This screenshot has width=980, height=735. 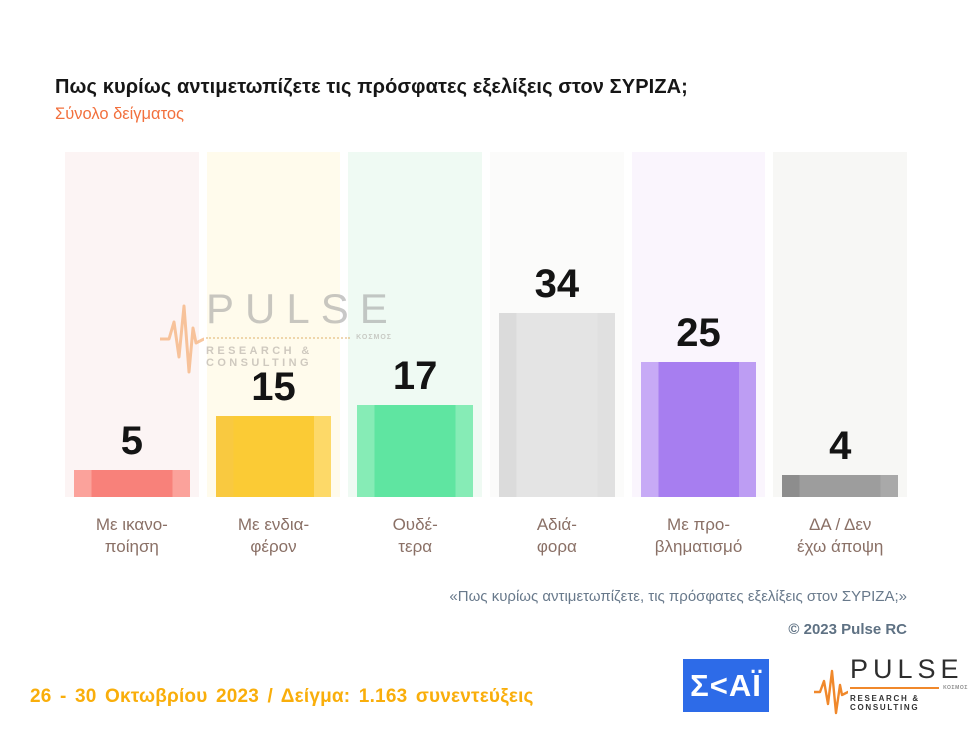 What do you see at coordinates (415, 324) in the screenshot?
I see `chart-column: 17` at bounding box center [415, 324].